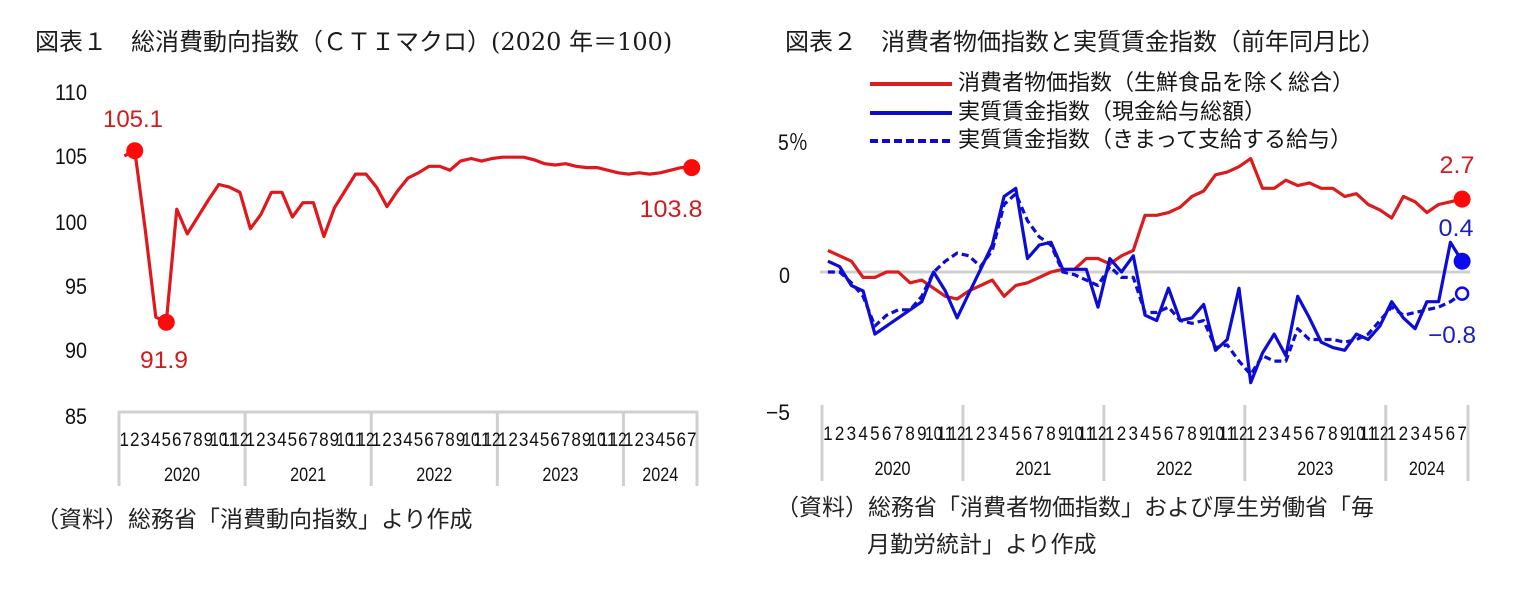 The width and height of the screenshot is (1520, 592). What do you see at coordinates (793, 142) in the screenshot?
I see `y-tick-label: 5％` at bounding box center [793, 142].